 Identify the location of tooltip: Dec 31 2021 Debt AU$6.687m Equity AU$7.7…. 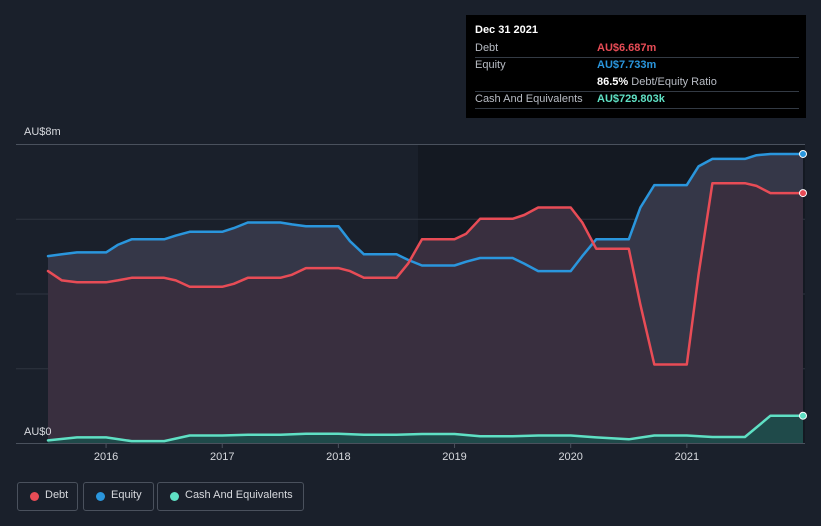
(636, 66).